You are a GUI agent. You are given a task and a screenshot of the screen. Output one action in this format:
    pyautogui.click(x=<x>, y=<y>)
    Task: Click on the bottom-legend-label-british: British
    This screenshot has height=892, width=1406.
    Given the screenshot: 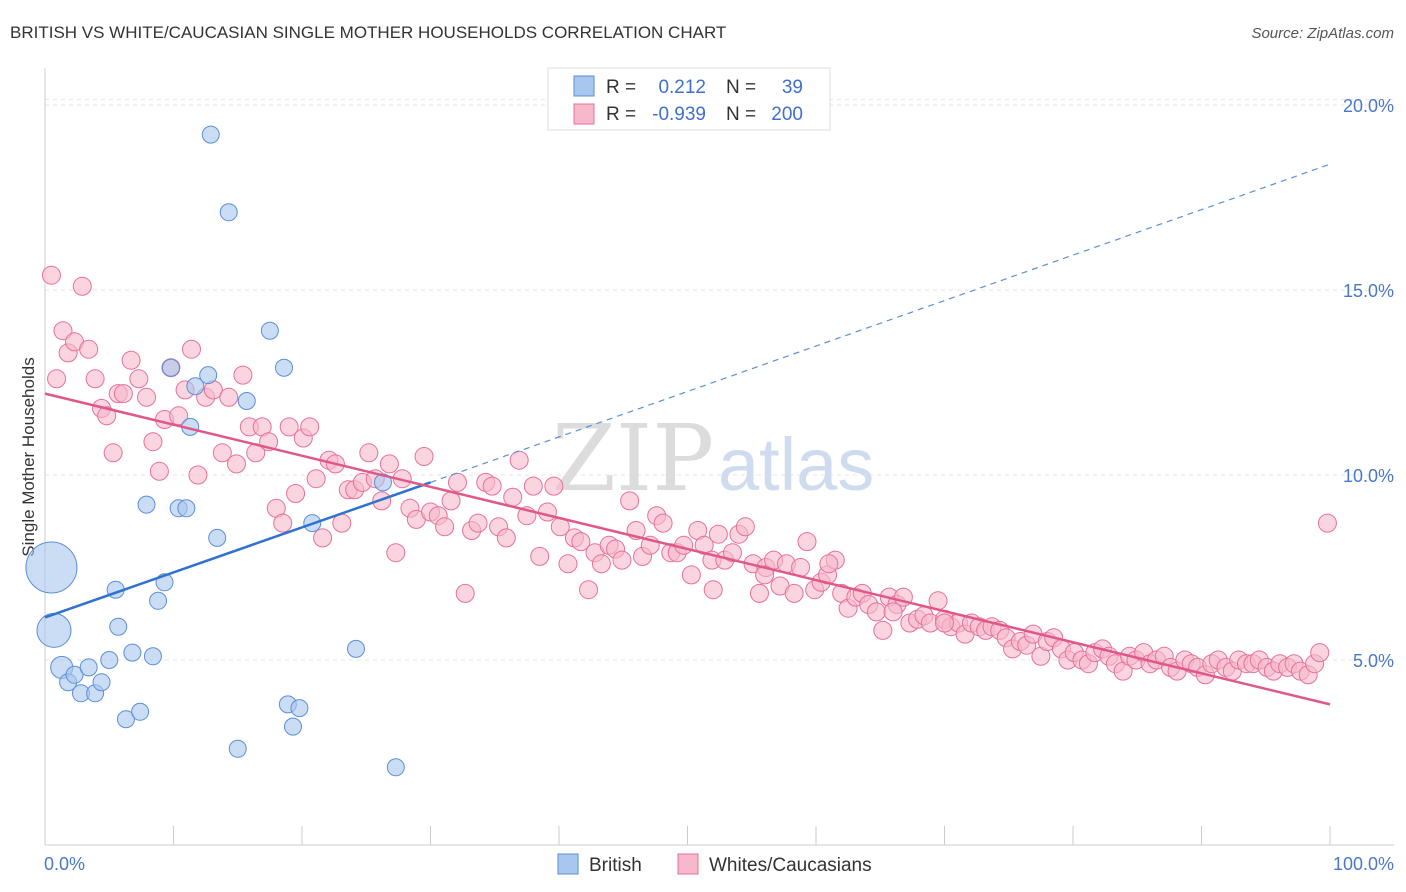 What is the action you would take?
    pyautogui.click(x=615, y=865)
    